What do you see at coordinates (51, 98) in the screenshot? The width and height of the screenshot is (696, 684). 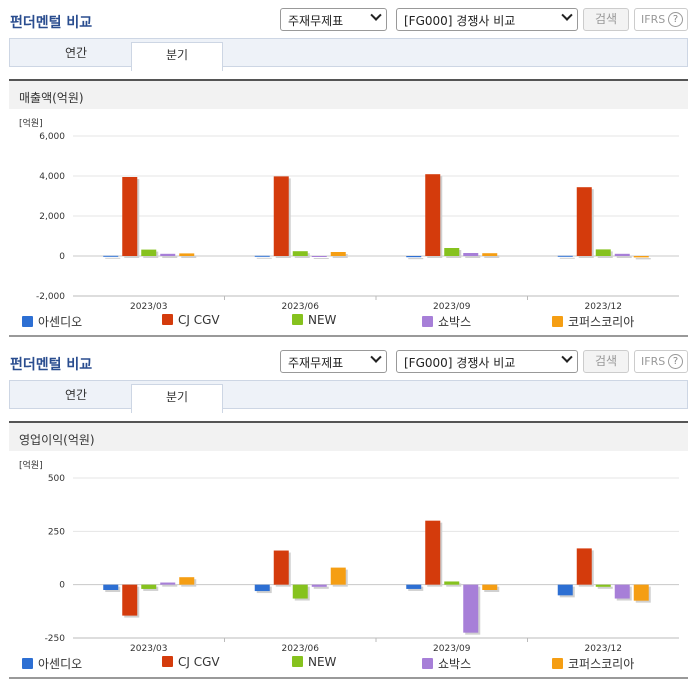 I see `chart-title: 매출액(억원)` at bounding box center [51, 98].